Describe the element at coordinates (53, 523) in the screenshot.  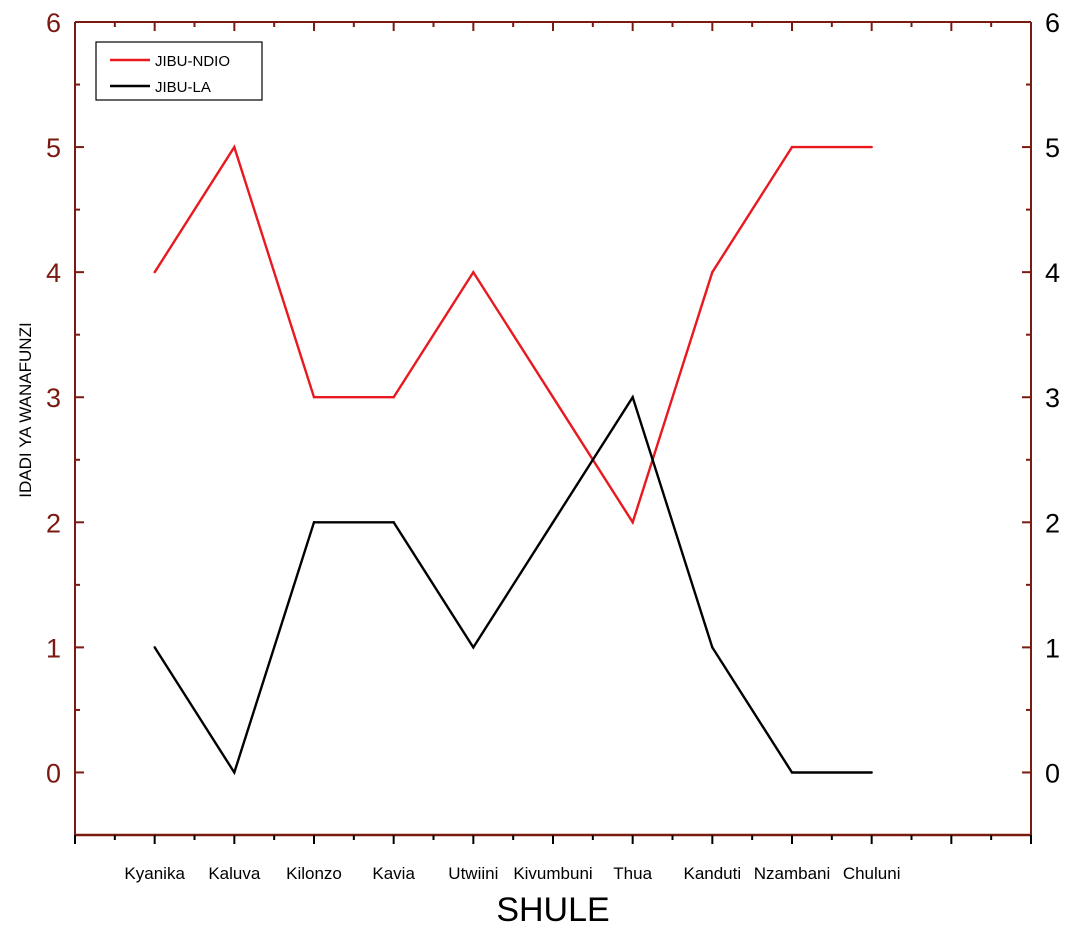
I see `y-tick-label-left: 2` at that location.